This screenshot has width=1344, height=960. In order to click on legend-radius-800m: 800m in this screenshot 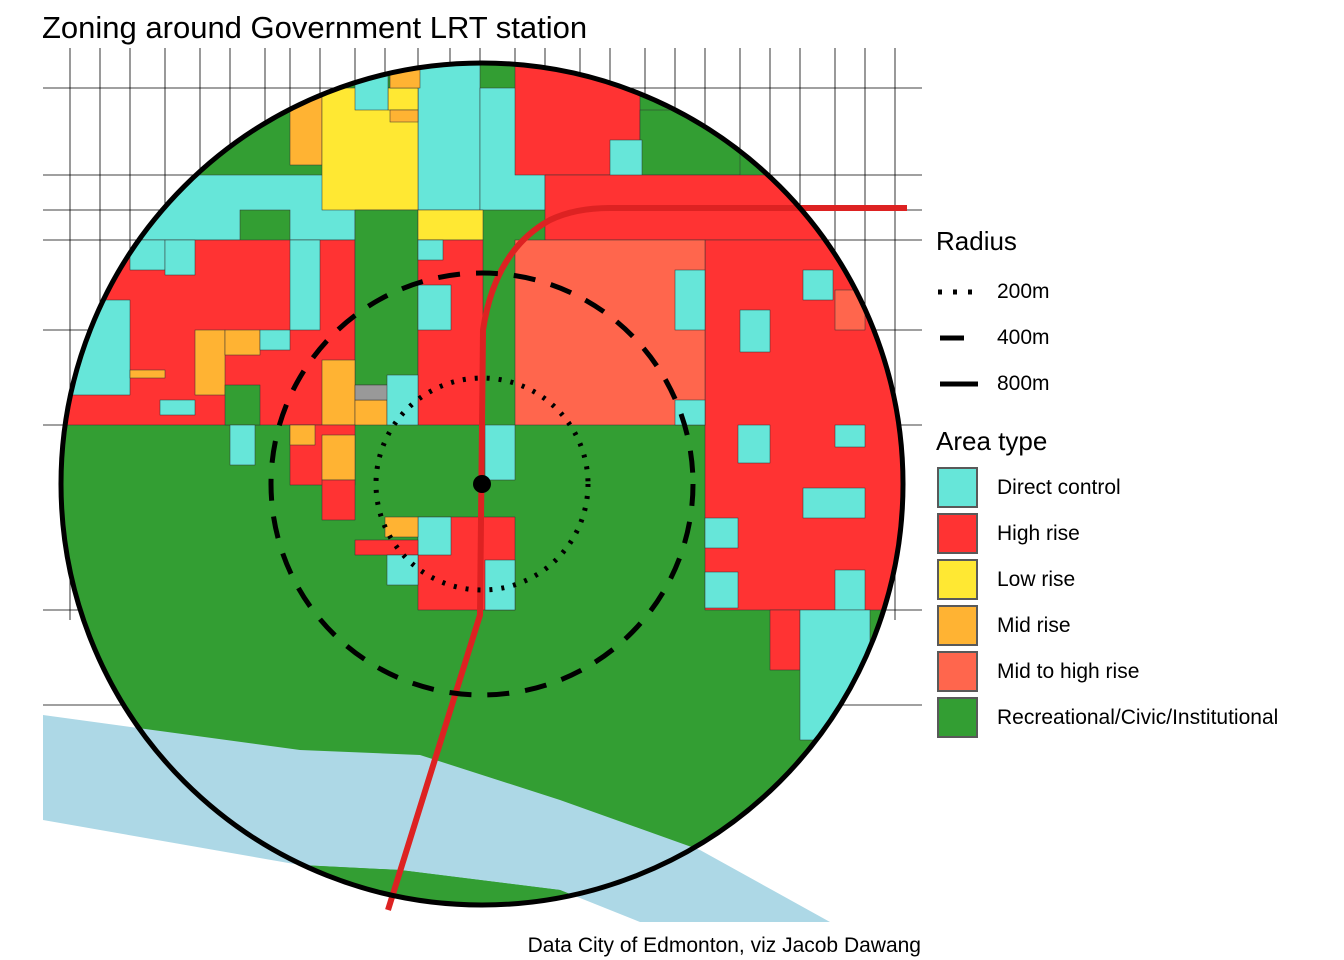, I will do `click(1036, 385)`.